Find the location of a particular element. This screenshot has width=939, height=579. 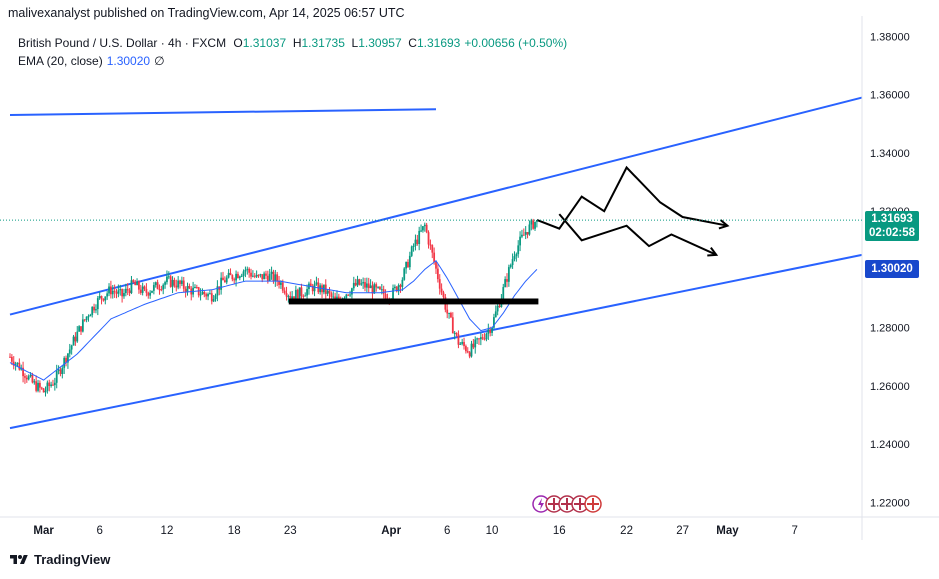

ema-label: EMA (20, close) is located at coordinates (60, 61).